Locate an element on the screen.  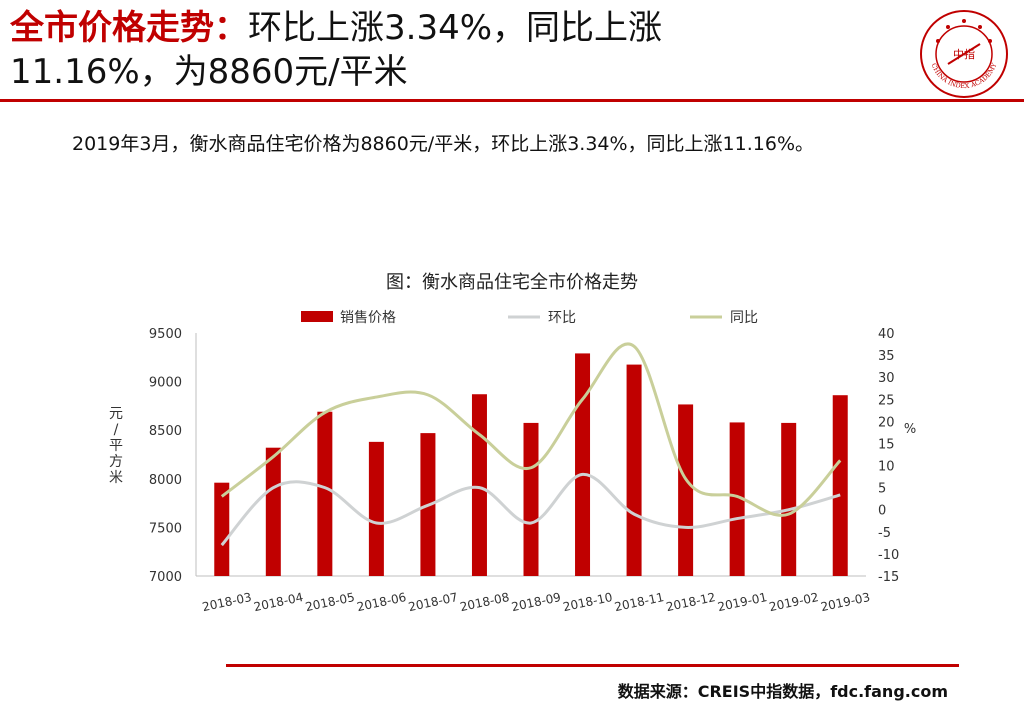
china-index-academy-seal-icon: CHINA INDEX ACADEMY 中指 is located at coordinates (964, 54).